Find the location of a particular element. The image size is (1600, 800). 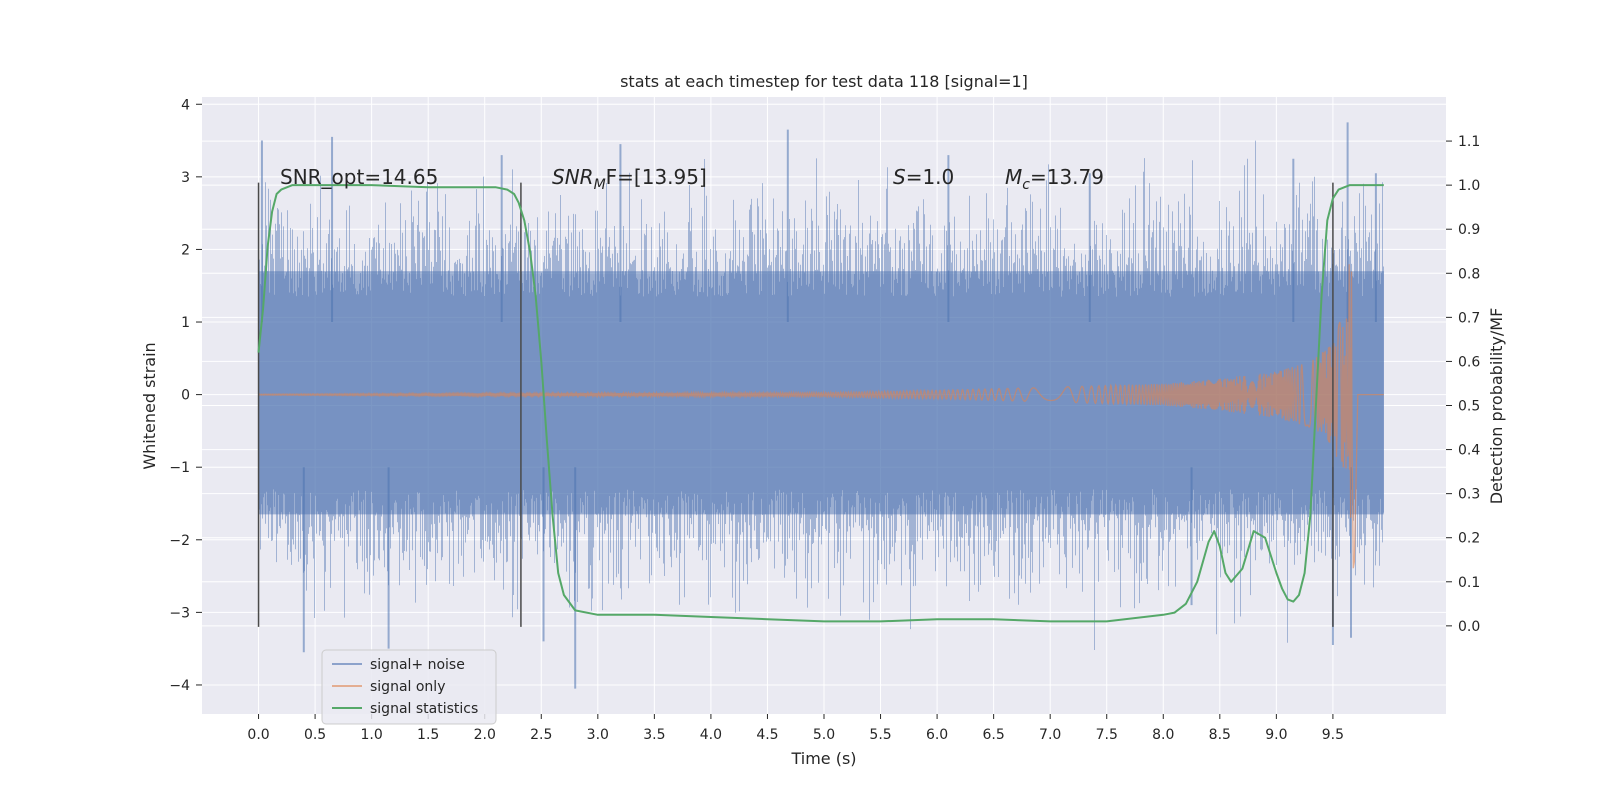

y-tick-label-right: 0.2 is located at coordinates (1469, 539).